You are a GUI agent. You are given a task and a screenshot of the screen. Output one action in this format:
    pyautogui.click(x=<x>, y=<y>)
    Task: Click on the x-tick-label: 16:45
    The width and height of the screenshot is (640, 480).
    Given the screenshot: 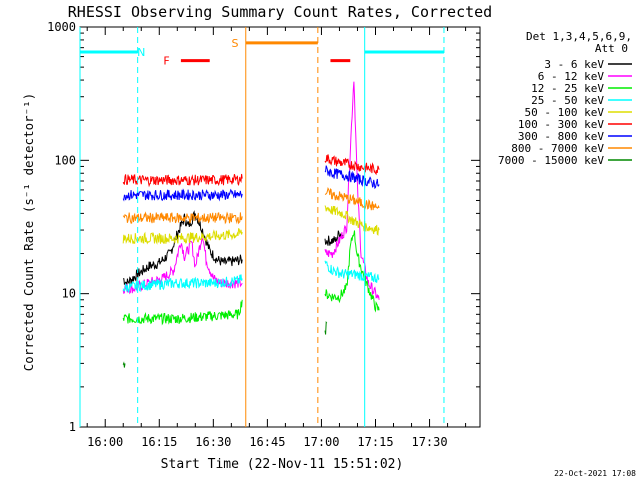 What is the action you would take?
    pyautogui.click(x=267, y=442)
    